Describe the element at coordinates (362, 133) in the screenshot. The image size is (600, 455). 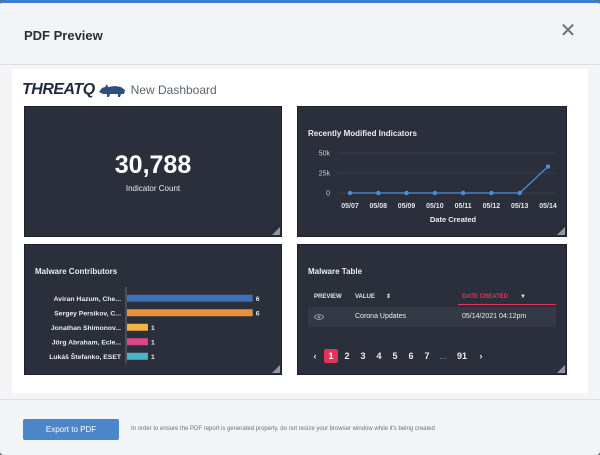
I see `card-title: Recently Modified Indicators` at that location.